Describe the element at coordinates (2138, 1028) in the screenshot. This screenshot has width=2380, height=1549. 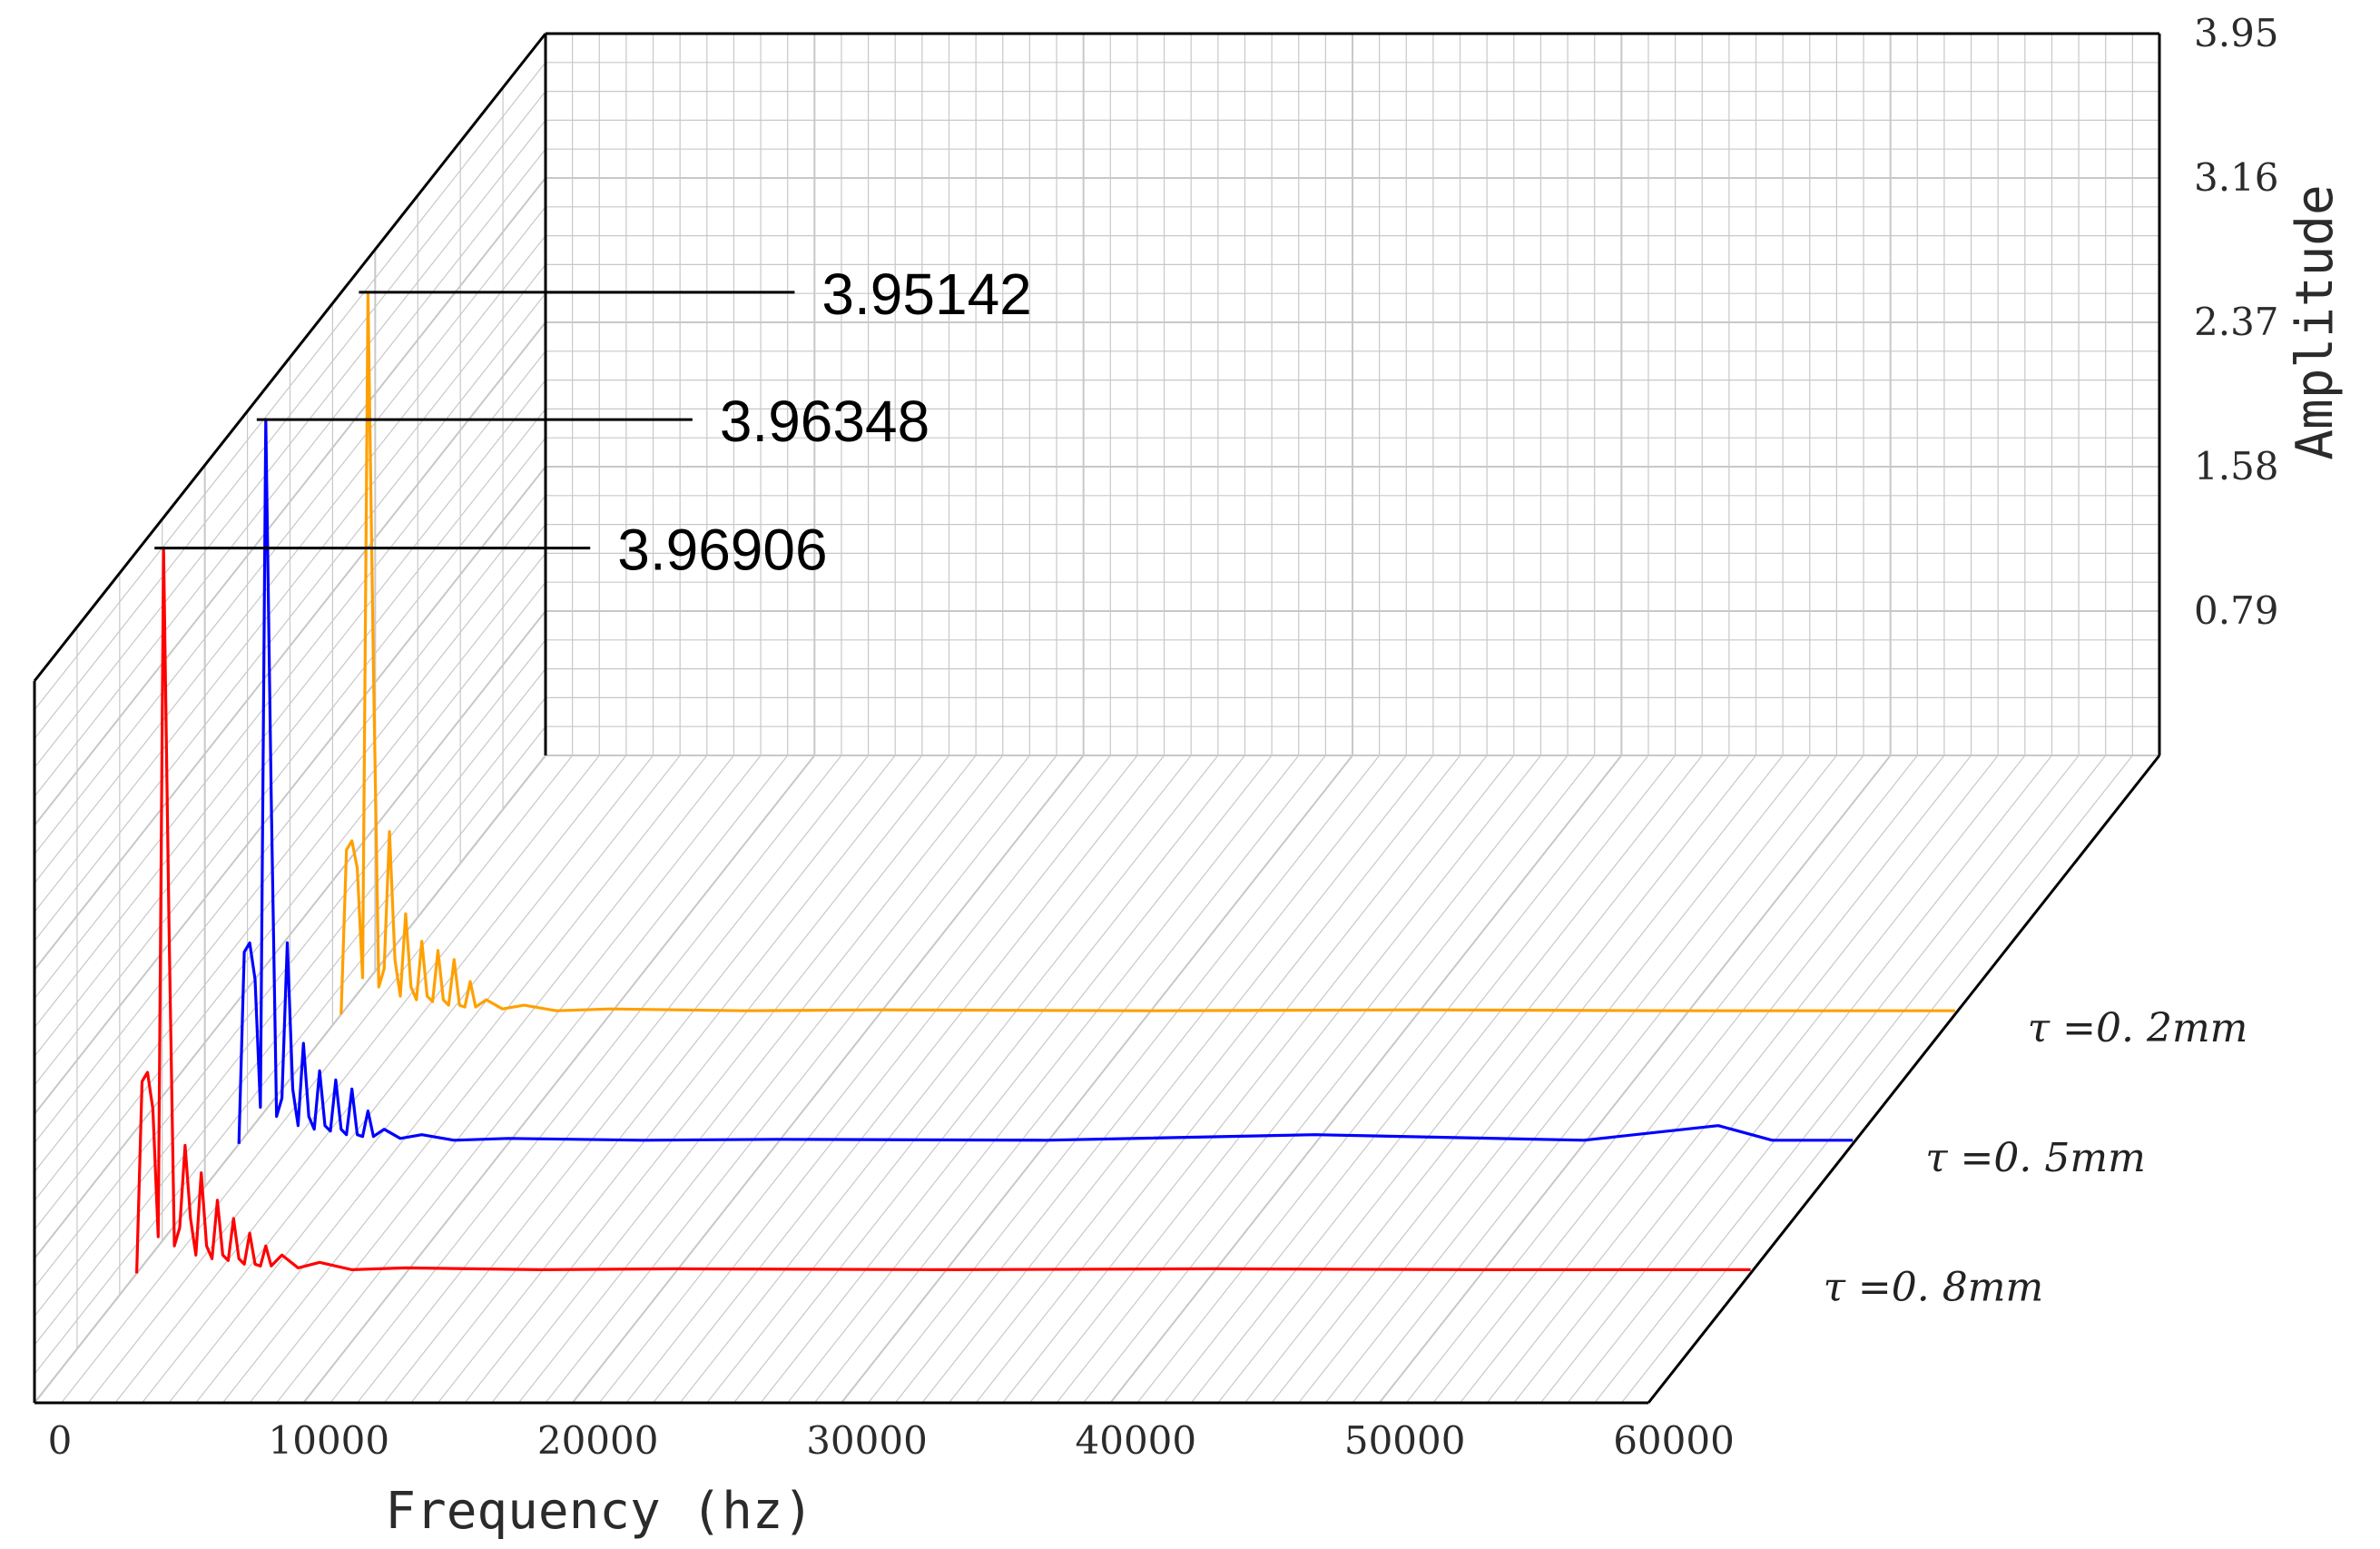
I see `series-label-2: τ =0. 2mm` at that location.